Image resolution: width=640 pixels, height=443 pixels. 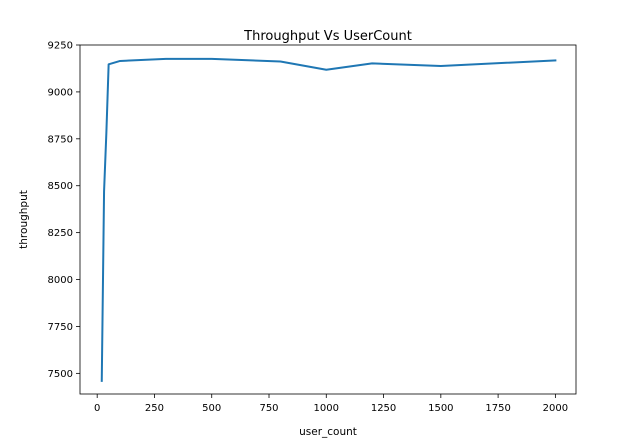 I want to click on x-tick-label: 1500, so click(x=440, y=408).